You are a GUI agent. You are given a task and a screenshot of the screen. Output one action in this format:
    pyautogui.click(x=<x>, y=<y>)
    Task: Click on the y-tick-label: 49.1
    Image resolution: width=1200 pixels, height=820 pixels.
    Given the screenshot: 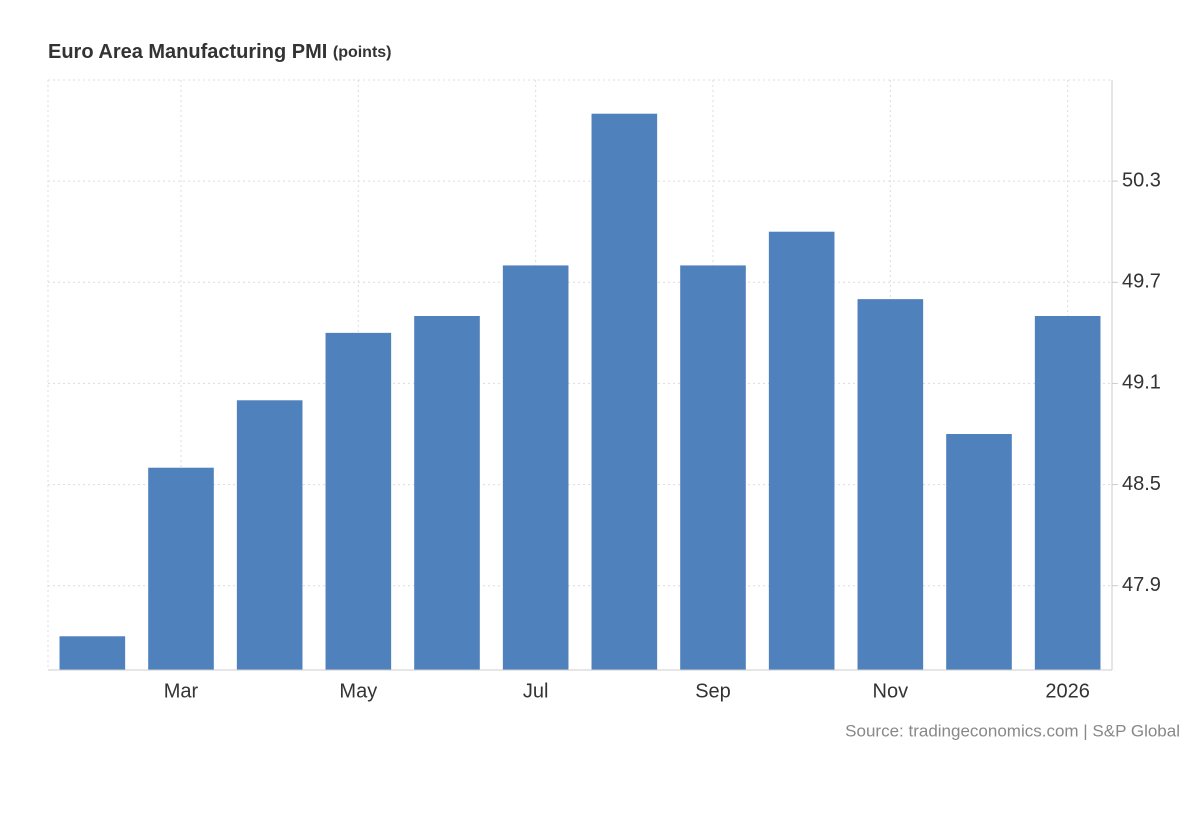 What is the action you would take?
    pyautogui.click(x=1141, y=383)
    